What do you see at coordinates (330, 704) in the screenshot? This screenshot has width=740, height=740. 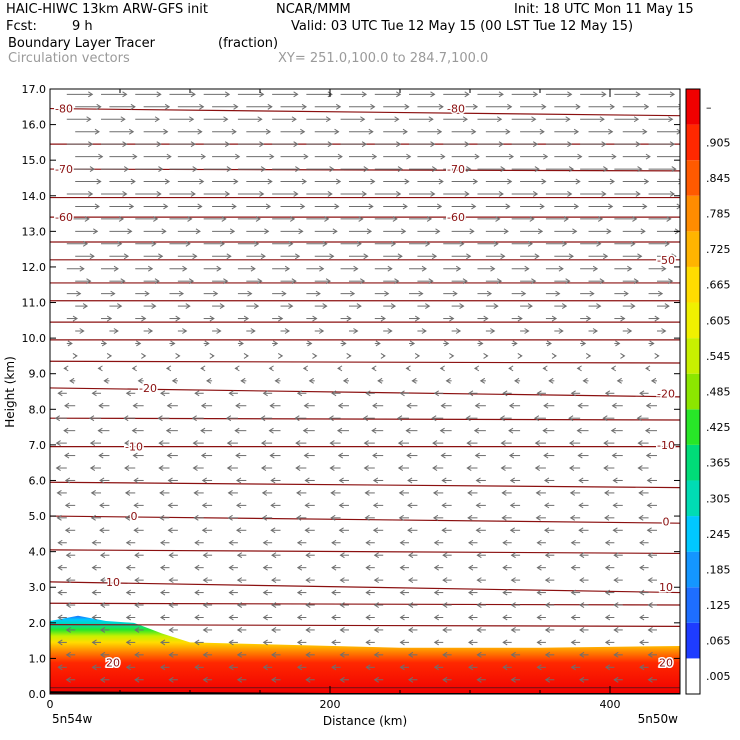 I see `x-tick-label: 200` at bounding box center [330, 704].